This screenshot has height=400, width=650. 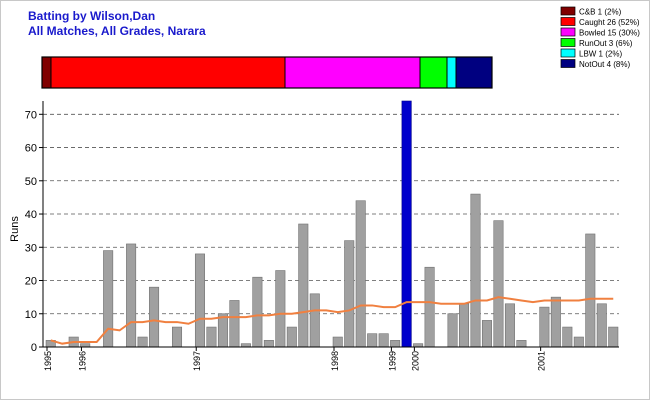 What do you see at coordinates (609, 33) in the screenshot?
I see `legend-label: Bowled 15 (30%)` at bounding box center [609, 33].